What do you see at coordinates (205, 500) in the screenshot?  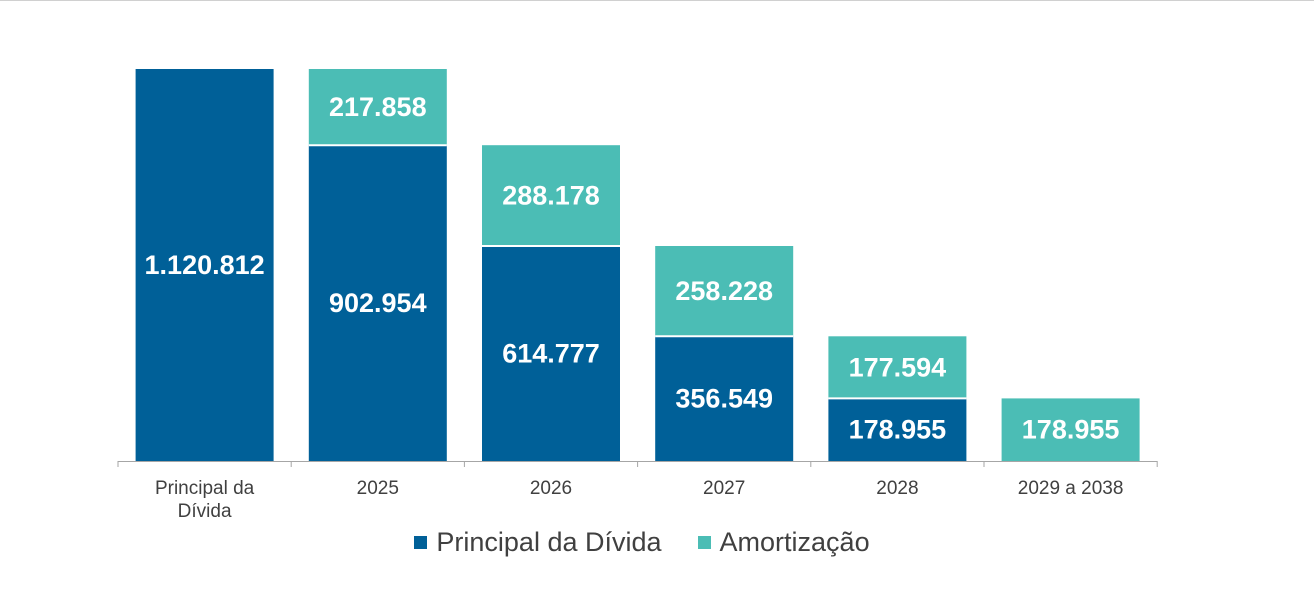 I see `x-tick-label-principal-da-divida: Principal da Dívida` at bounding box center [205, 500].